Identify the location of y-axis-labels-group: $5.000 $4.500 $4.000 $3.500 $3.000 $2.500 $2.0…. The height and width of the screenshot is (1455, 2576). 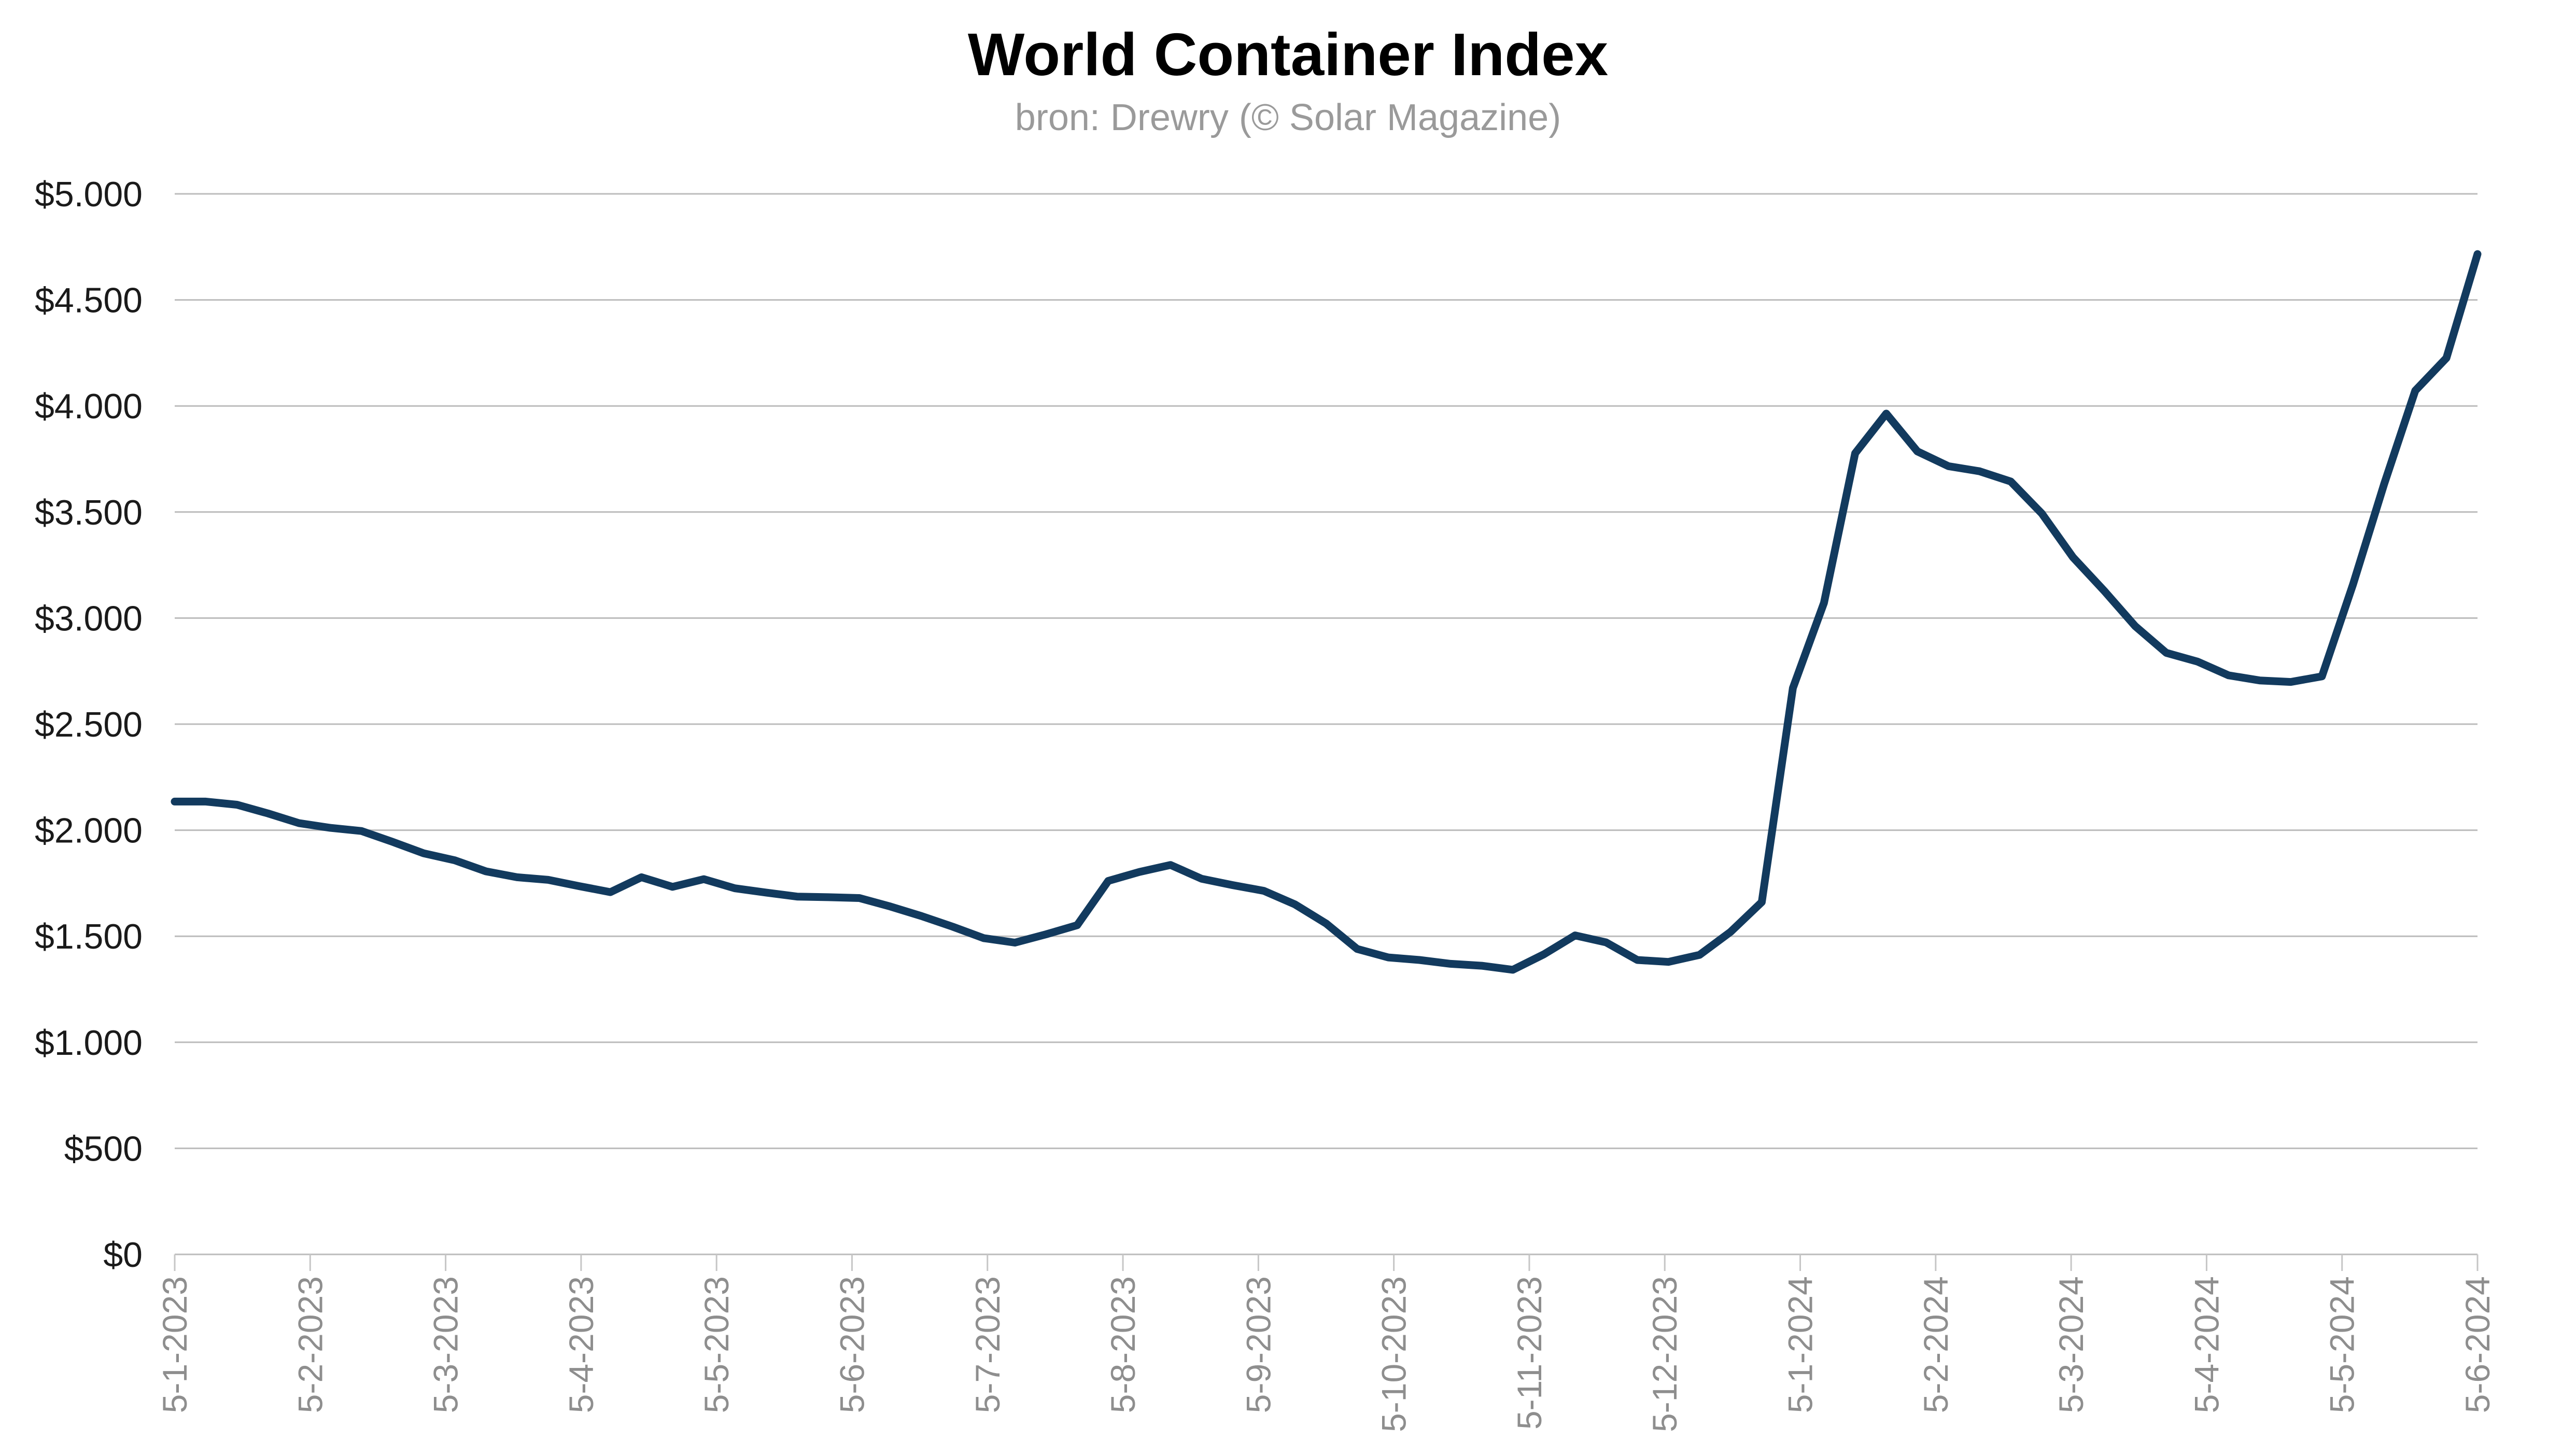
(89, 725).